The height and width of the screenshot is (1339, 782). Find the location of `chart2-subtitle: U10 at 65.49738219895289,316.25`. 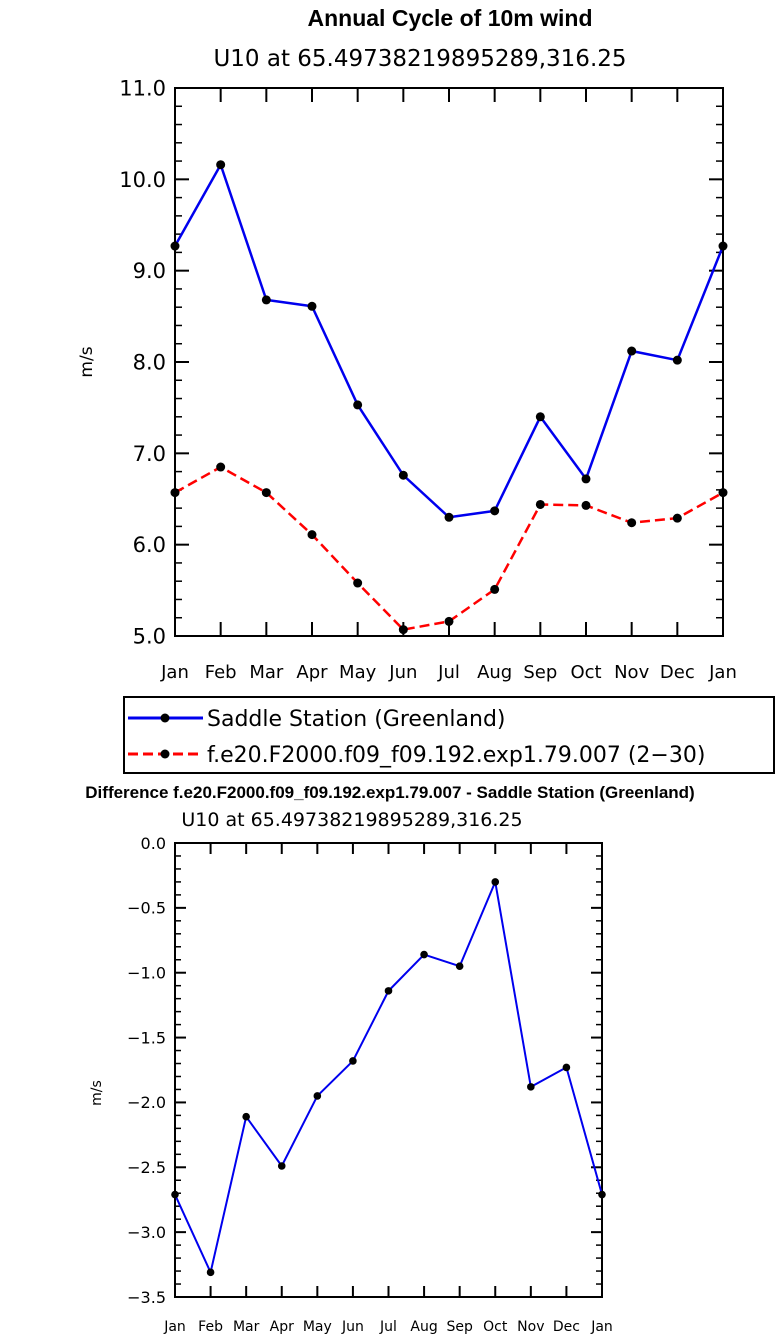

chart2-subtitle: U10 at 65.49738219895289,316.25 is located at coordinates (351, 820).